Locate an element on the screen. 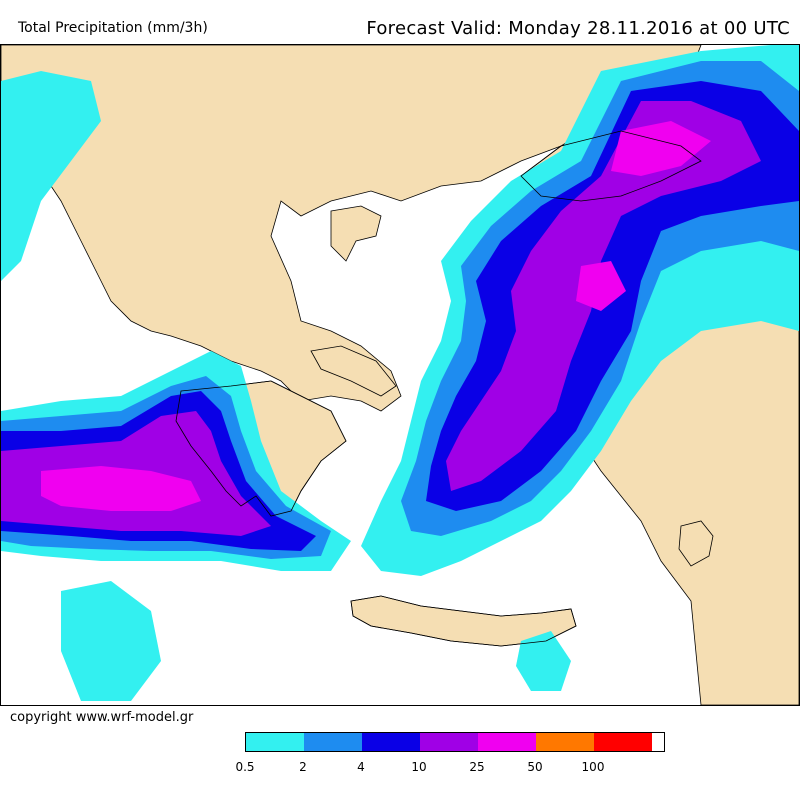  precip-legend: 0.5 2 4 10 25 50 100 is located at coordinates (450, 756).